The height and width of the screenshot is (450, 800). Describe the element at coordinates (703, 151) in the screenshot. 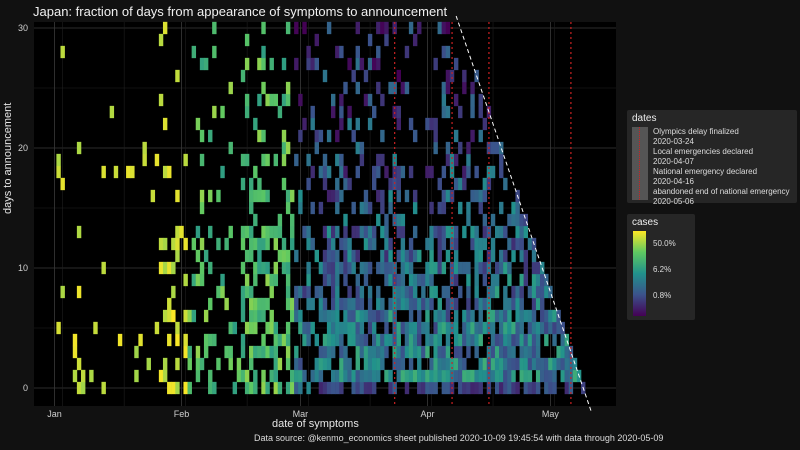

I see `legend-entry-label-2: Local emergencies declared` at that location.